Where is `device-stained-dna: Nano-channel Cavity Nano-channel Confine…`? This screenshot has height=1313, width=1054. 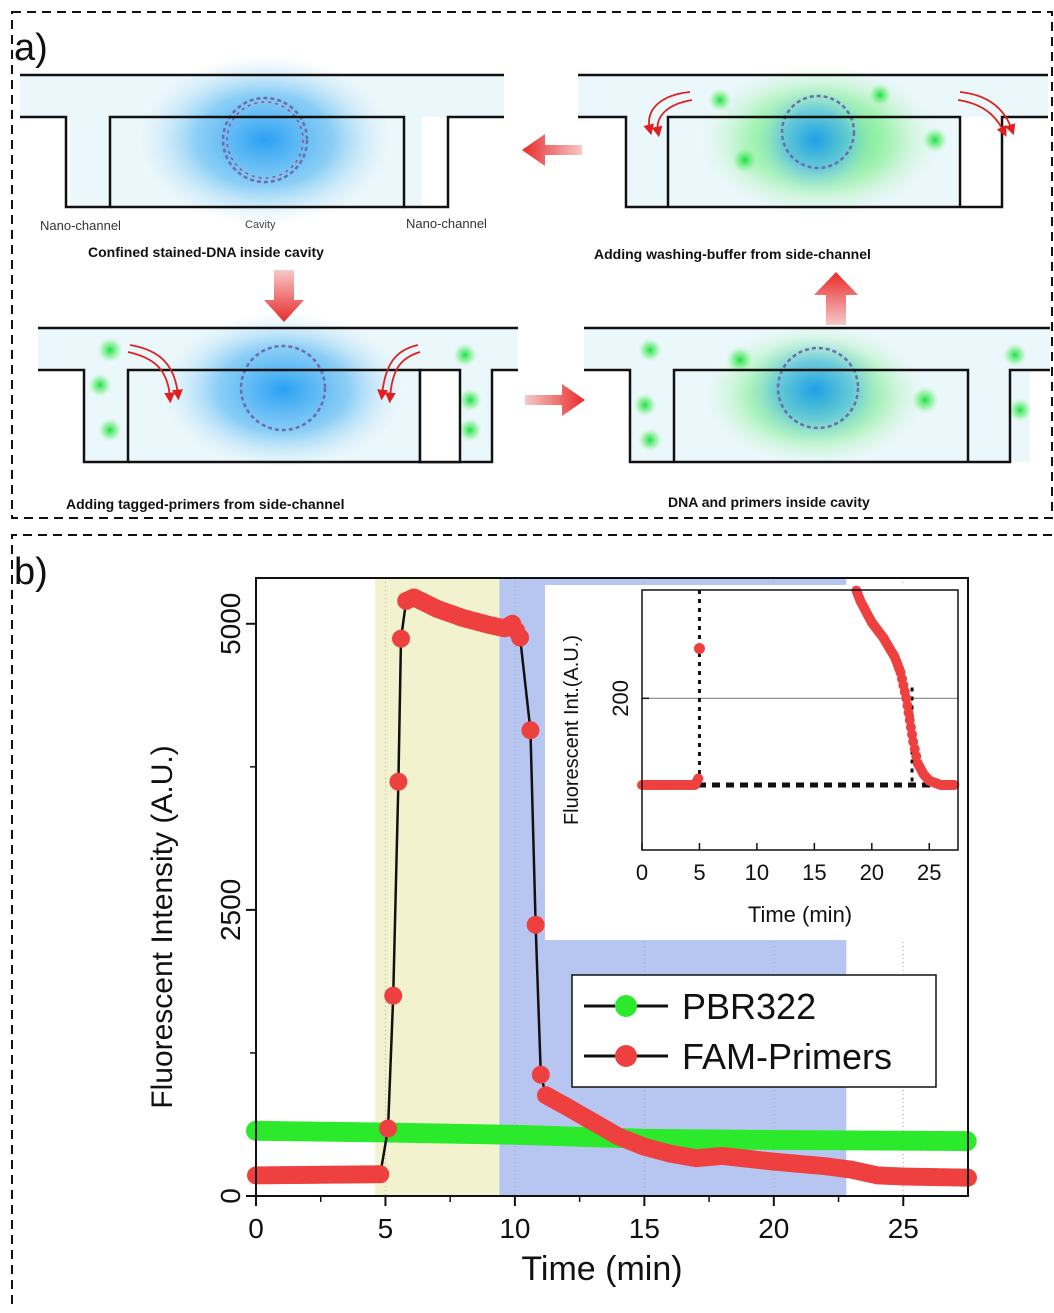
device-stained-dna: Nano-channel Cavity Nano-channel Confine… is located at coordinates (262, 157).